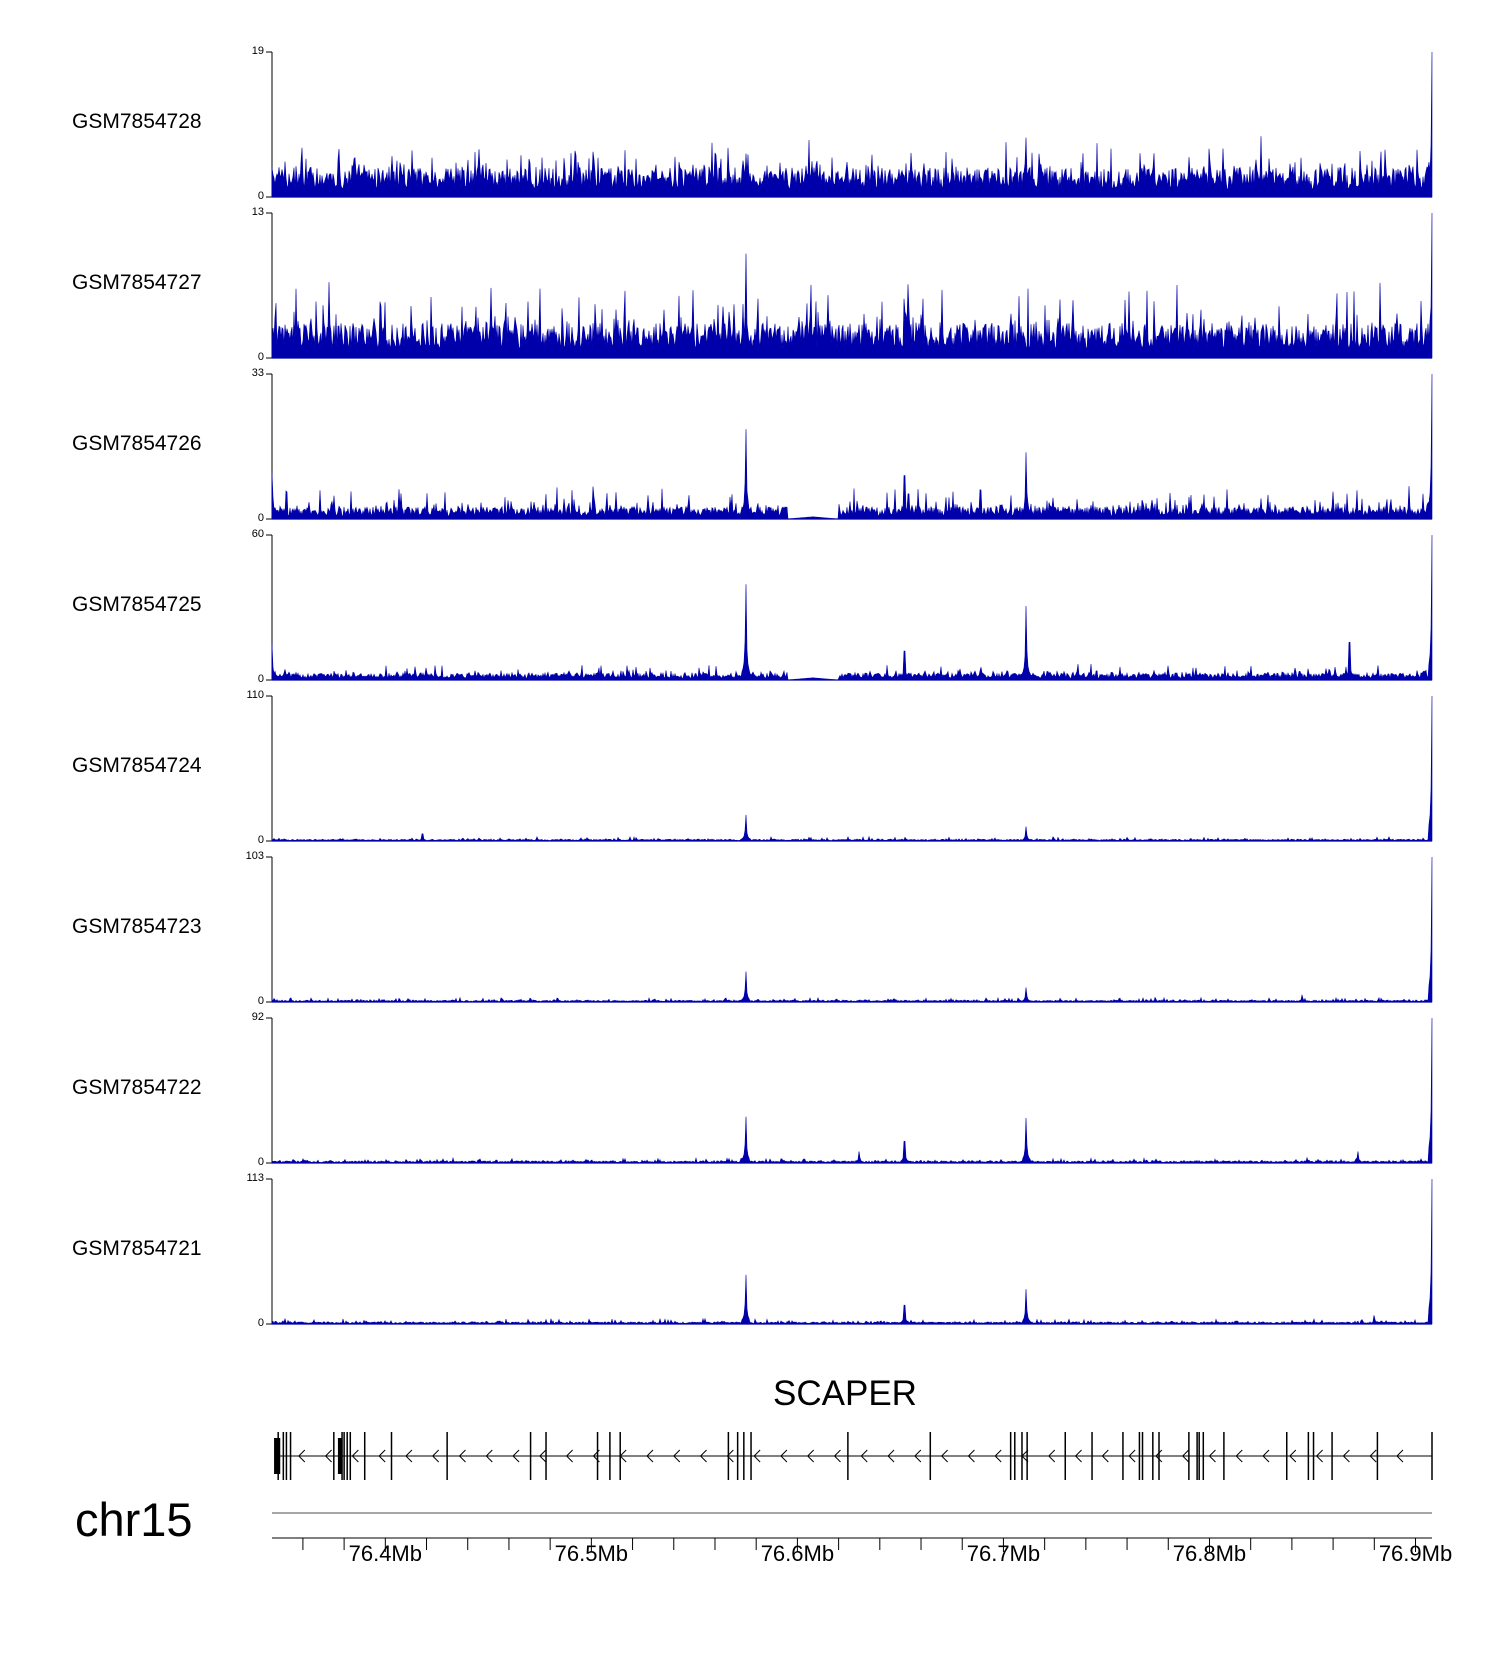 Image resolution: width=1500 pixels, height=1660 pixels. I want to click on x-tick-label: 76.9Mb, so click(1415, 1553).